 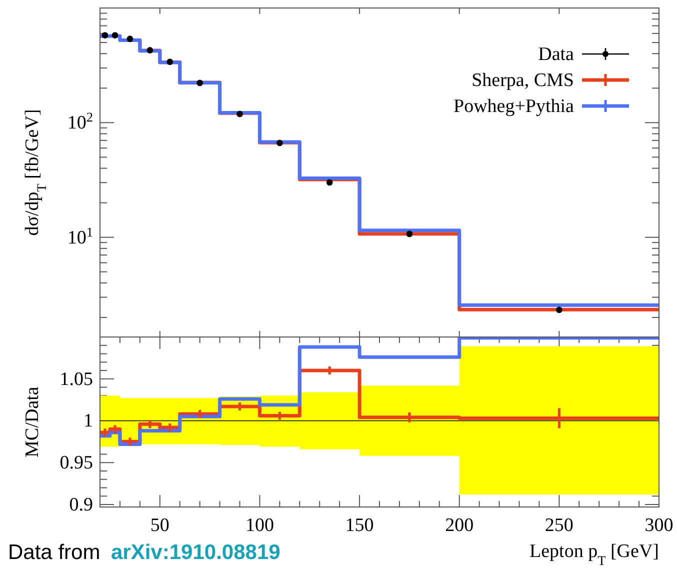 What do you see at coordinates (523, 80) in the screenshot?
I see `legend-label: Sherpa, CMS` at bounding box center [523, 80].